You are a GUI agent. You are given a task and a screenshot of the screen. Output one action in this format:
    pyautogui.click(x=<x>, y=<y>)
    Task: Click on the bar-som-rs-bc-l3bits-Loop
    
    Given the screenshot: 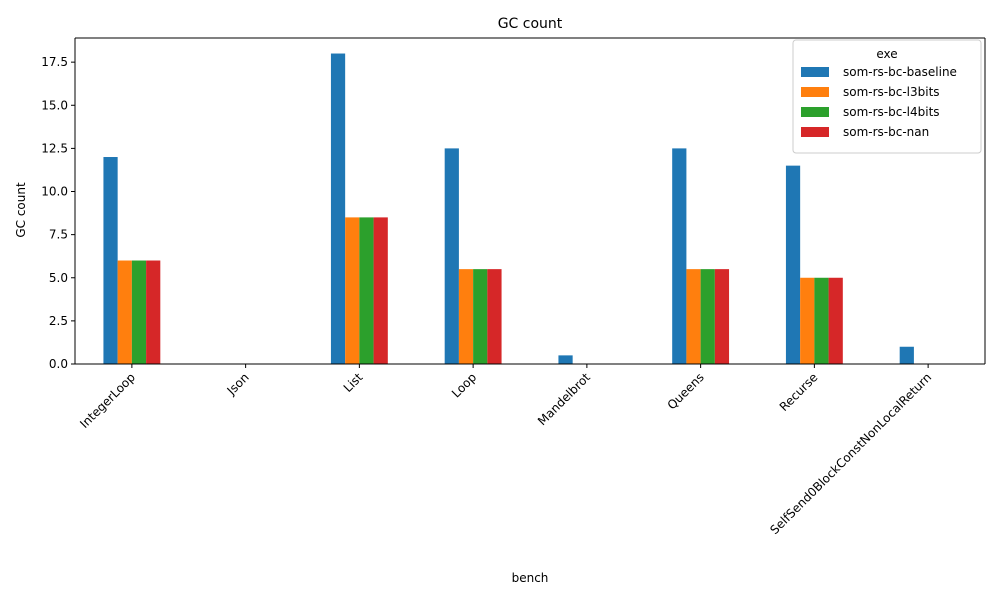 What is the action you would take?
    pyautogui.click(x=466, y=316)
    